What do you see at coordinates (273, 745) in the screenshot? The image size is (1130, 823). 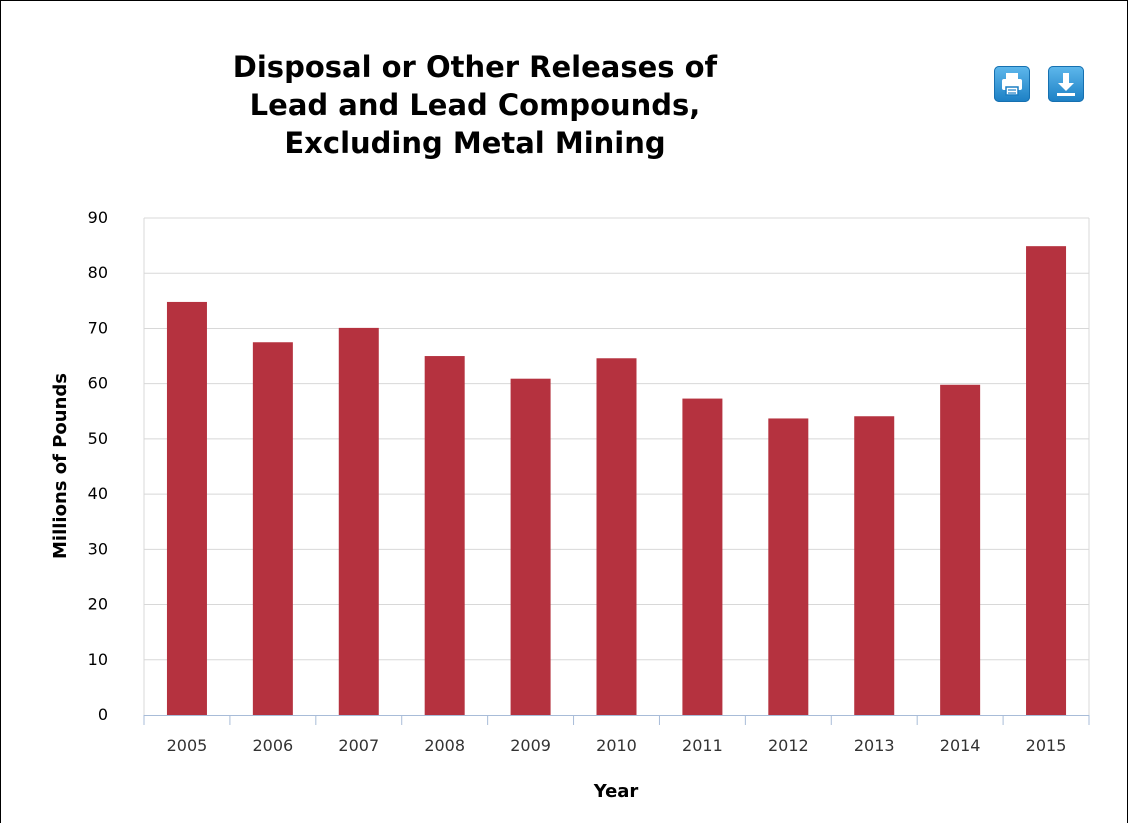 I see `x-tick-label: 2006` at bounding box center [273, 745].